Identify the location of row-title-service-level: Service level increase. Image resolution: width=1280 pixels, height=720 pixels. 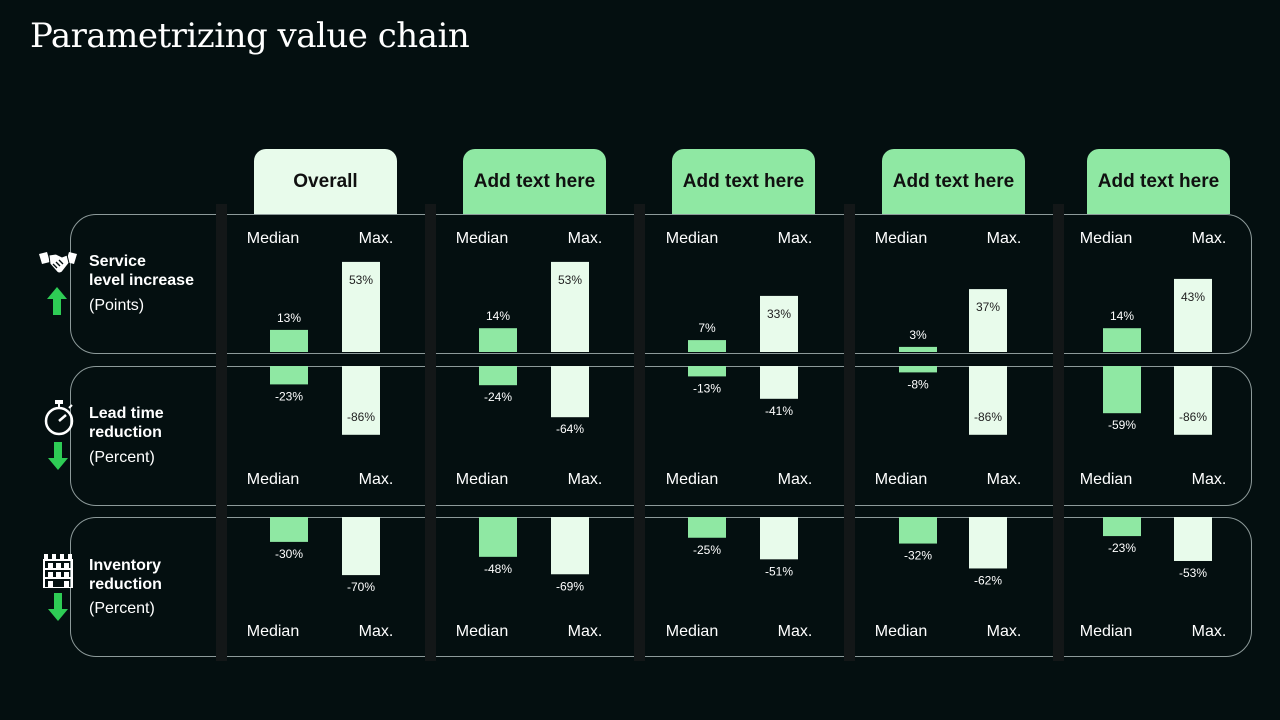
(141, 271).